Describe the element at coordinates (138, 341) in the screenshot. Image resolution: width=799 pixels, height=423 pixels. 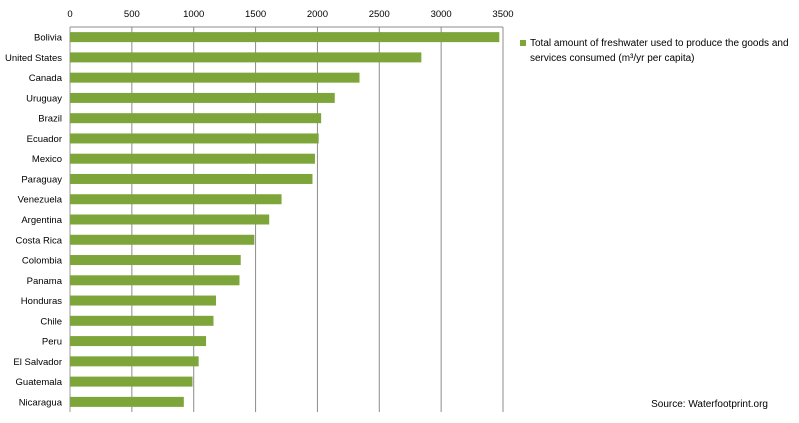
I see `bar-peru` at that location.